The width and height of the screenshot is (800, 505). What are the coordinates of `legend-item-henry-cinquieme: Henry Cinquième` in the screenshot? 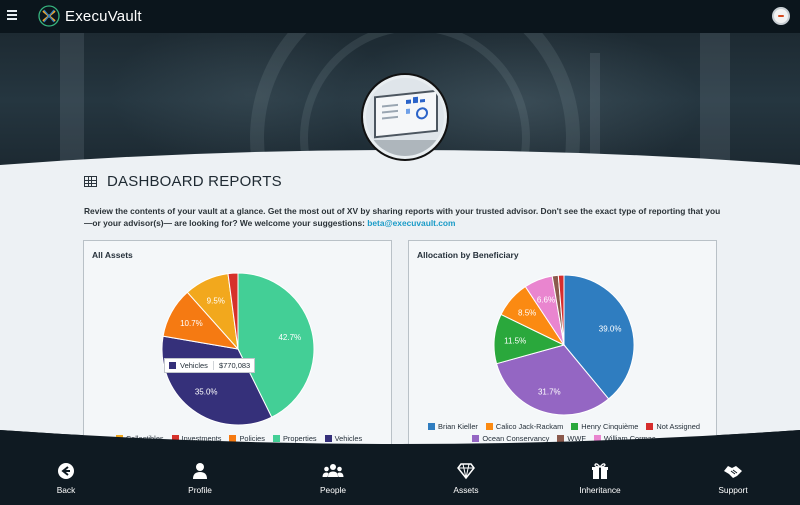 It's located at (604, 426).